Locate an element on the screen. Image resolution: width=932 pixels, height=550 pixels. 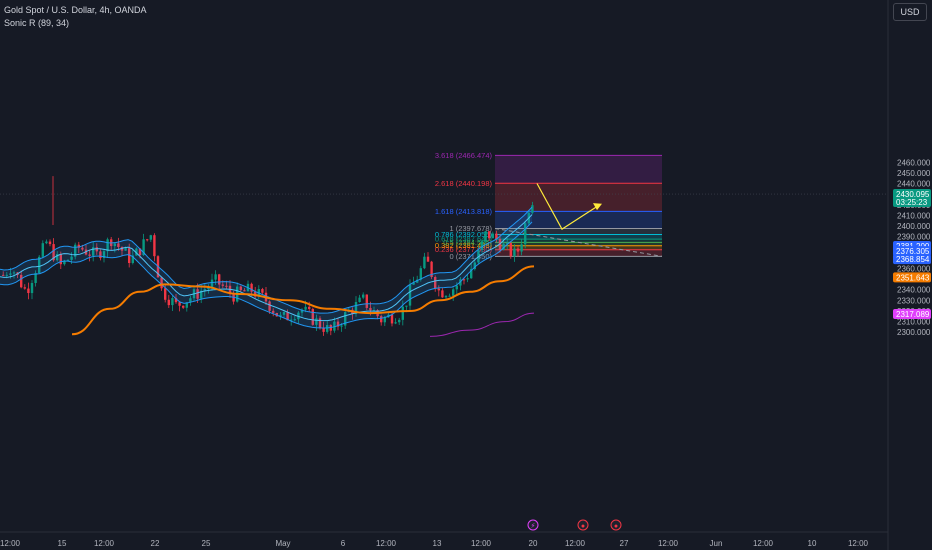
x-tick-label: 27 is located at coordinates (624, 543).